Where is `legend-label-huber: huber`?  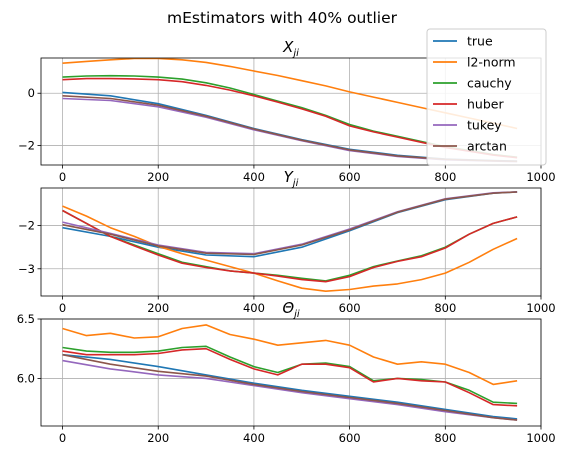
legend-label-huber: huber is located at coordinates (485, 104).